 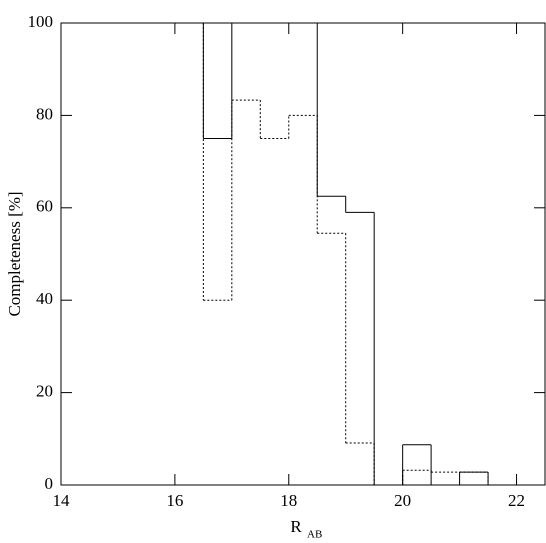 I want to click on y-tick-label: 20, so click(x=44, y=391).